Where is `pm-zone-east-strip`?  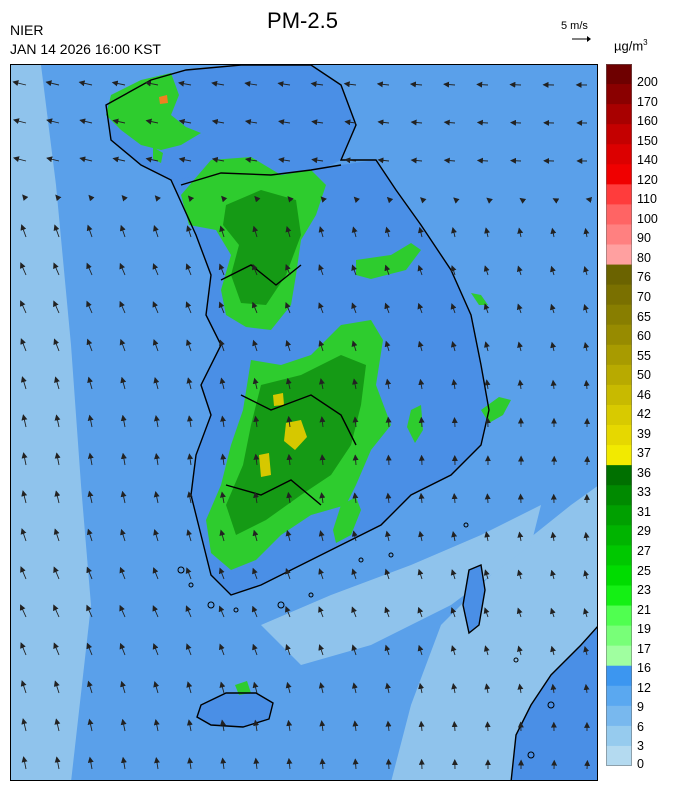 pm-zone-east-strip is located at coordinates (388, 261).